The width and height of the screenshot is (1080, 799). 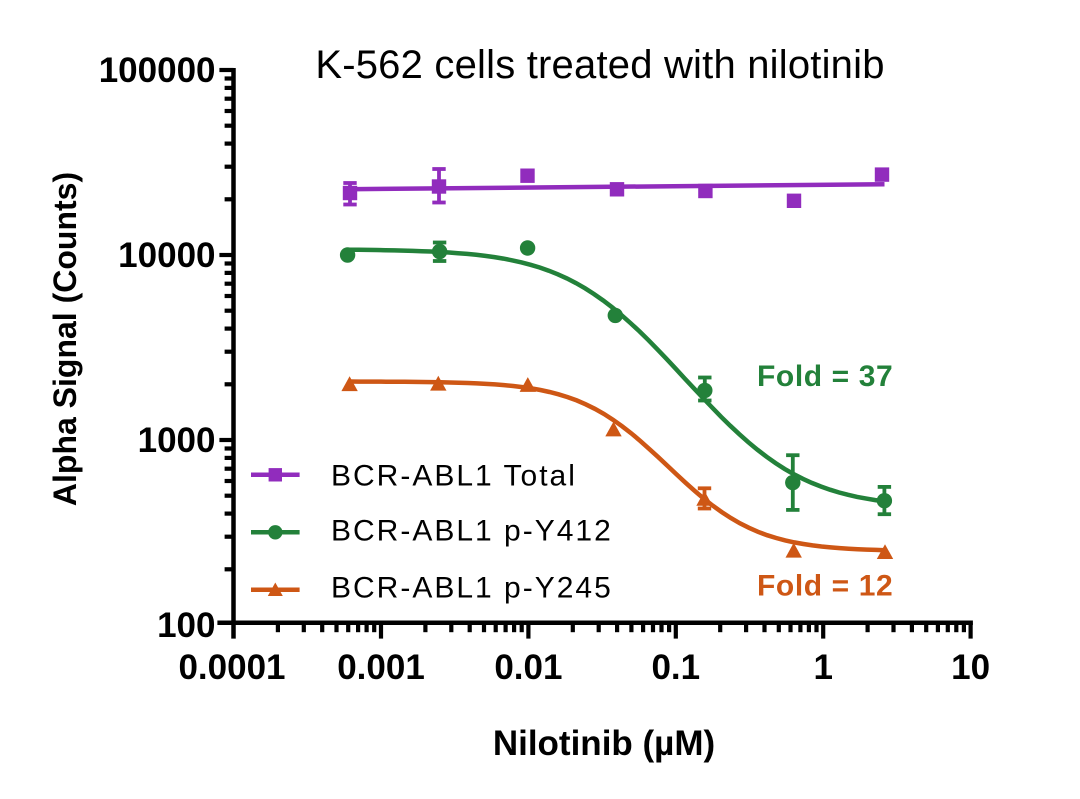 What do you see at coordinates (528, 667) in the screenshot?
I see `svg-text: 0.01` at bounding box center [528, 667].